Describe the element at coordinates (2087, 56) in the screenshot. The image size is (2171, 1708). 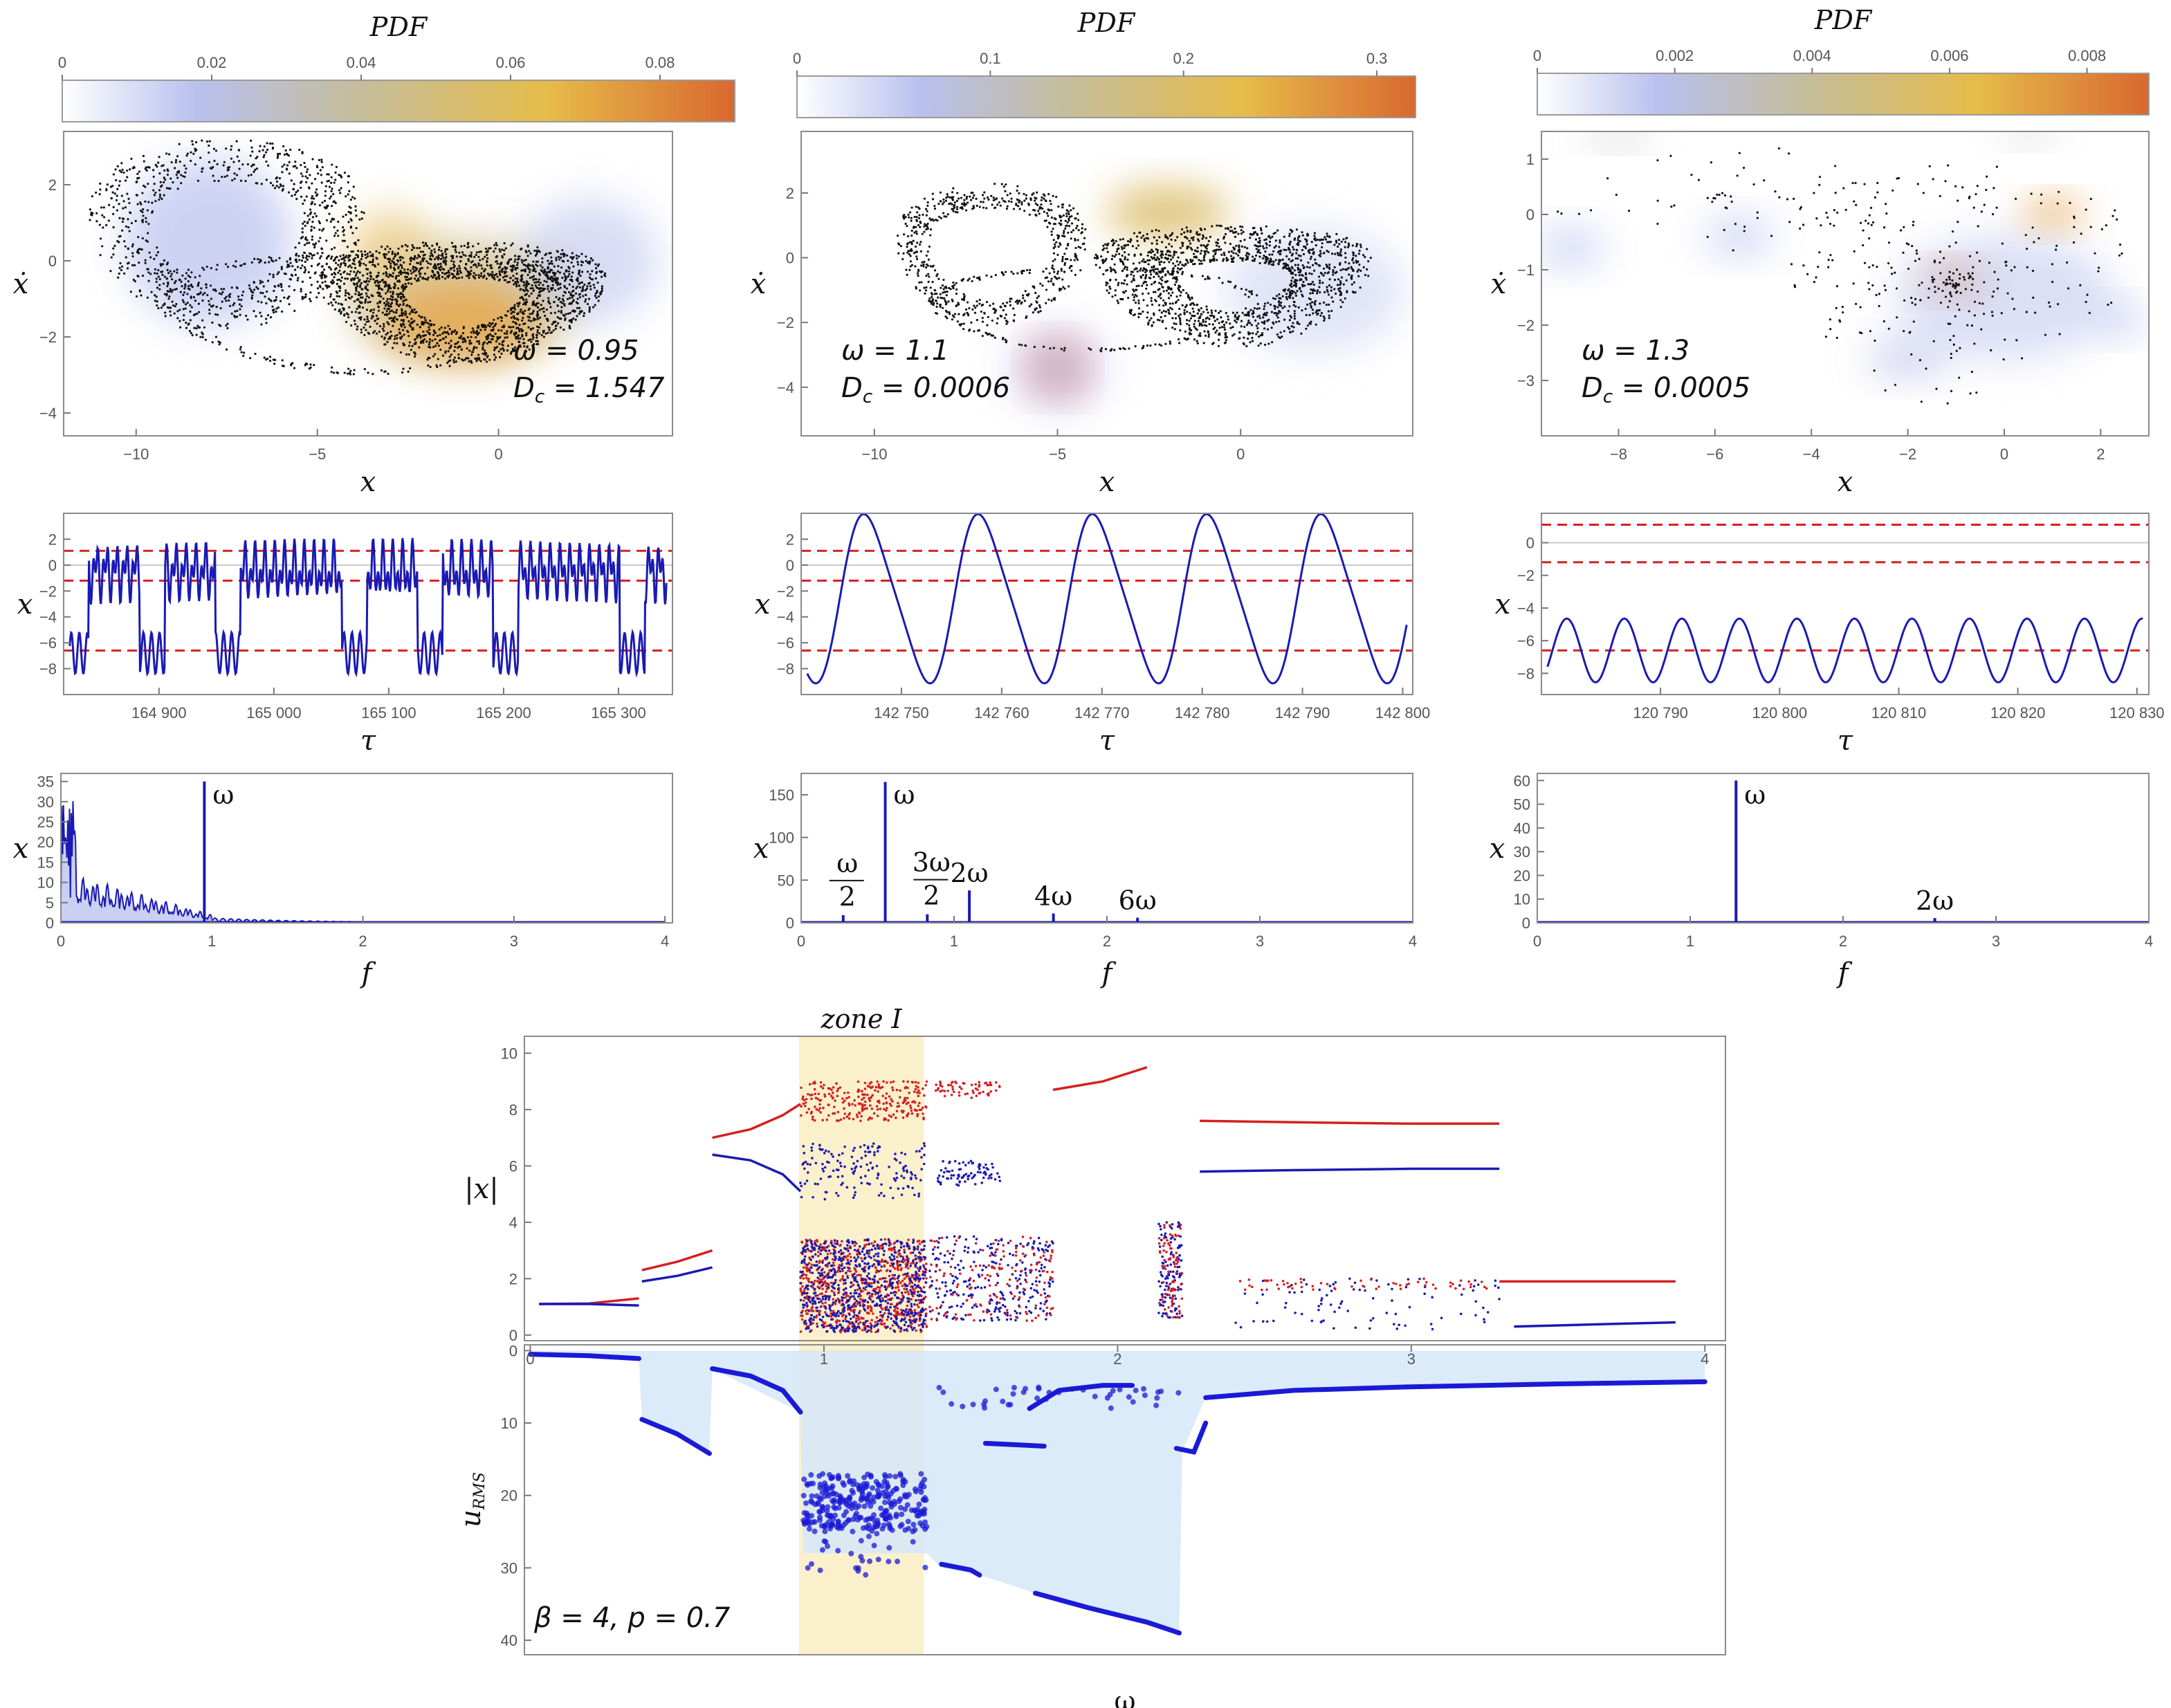
I see `colorbar-tick-label: 0.008` at that location.